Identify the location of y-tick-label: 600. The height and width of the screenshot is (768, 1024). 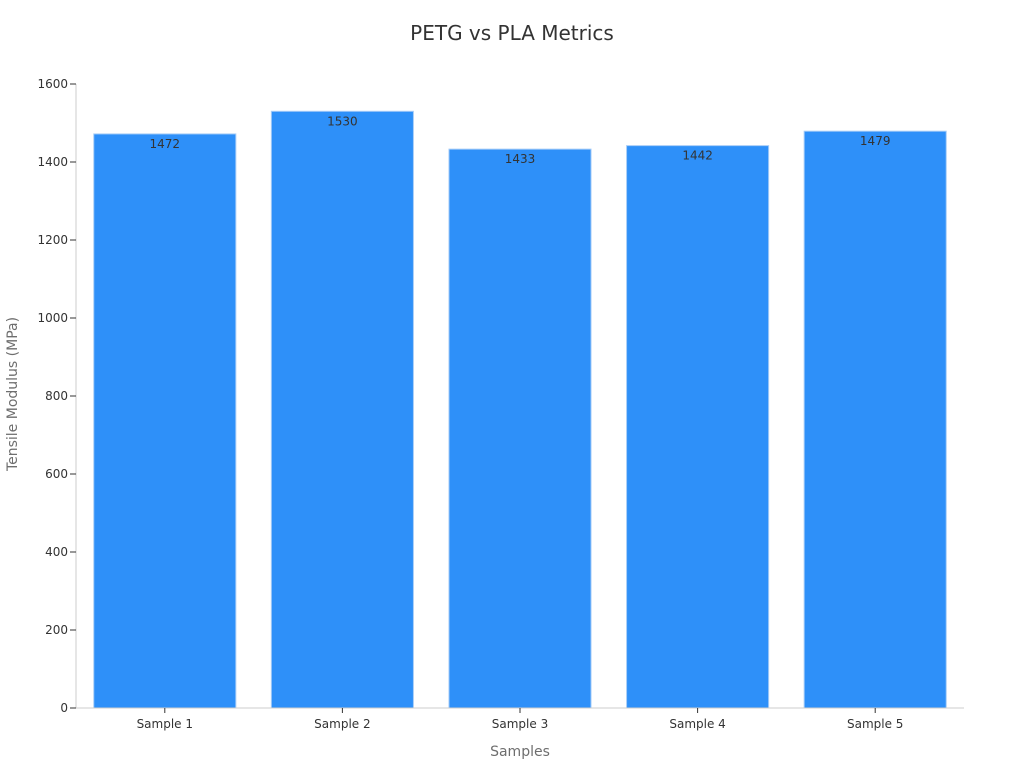
(56, 474).